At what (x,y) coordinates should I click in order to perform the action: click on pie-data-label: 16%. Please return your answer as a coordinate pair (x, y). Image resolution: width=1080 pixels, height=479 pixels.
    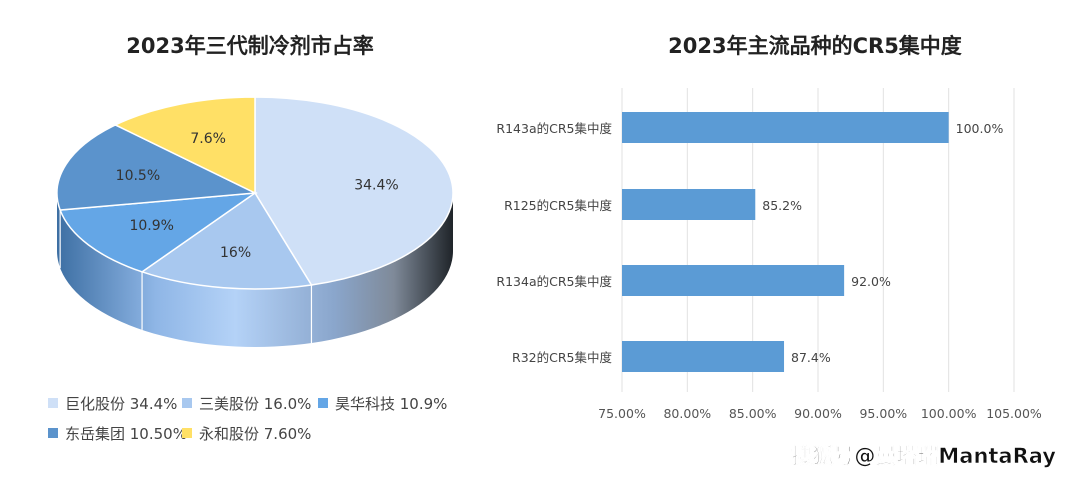
    Looking at the image, I should click on (235, 253).